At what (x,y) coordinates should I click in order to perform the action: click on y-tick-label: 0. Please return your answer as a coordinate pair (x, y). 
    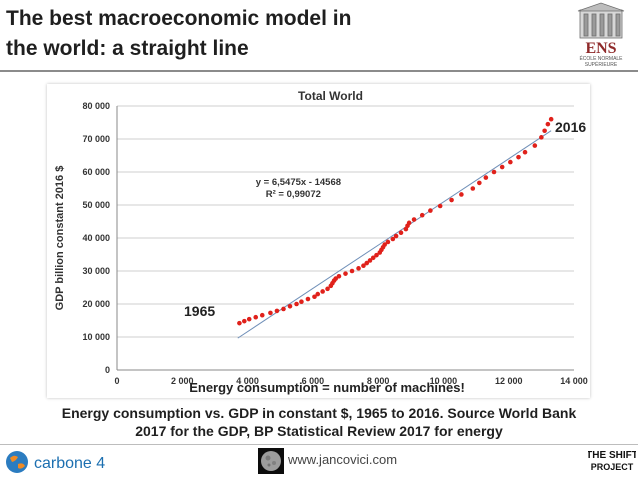
    Looking at the image, I should click on (107, 370).